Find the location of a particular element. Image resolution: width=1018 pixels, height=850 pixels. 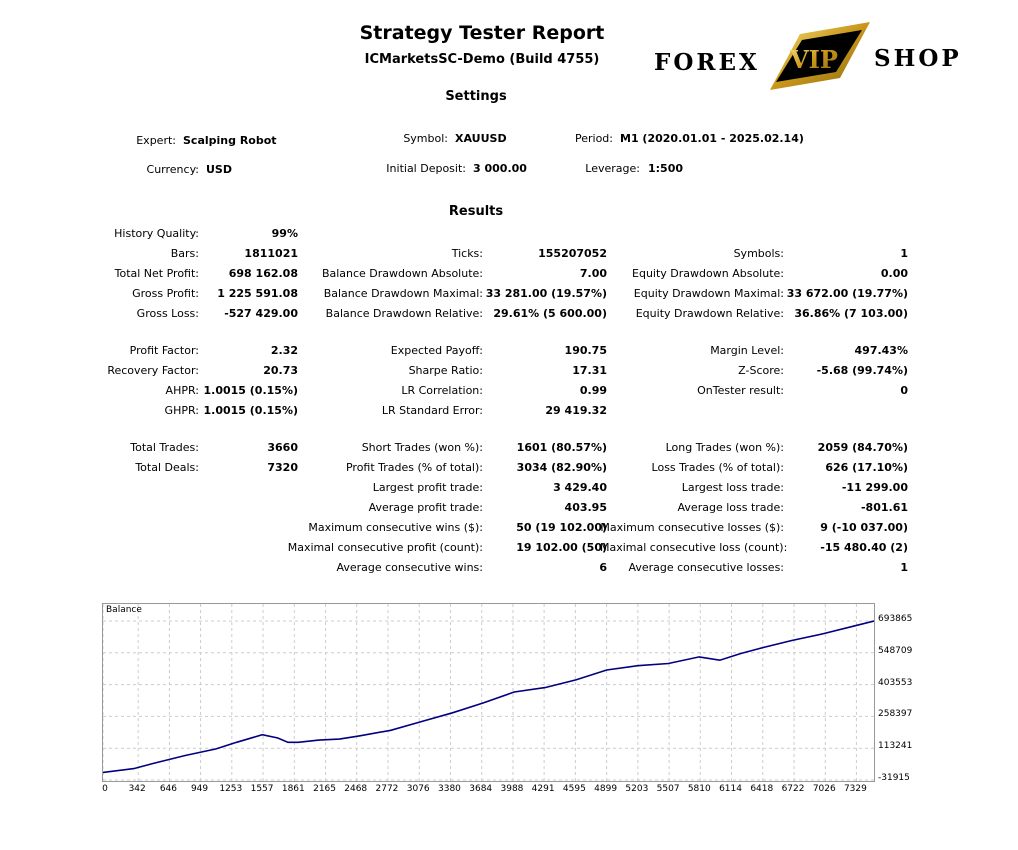

result-value: 1 225 591.08 is located at coordinates (257, 293).